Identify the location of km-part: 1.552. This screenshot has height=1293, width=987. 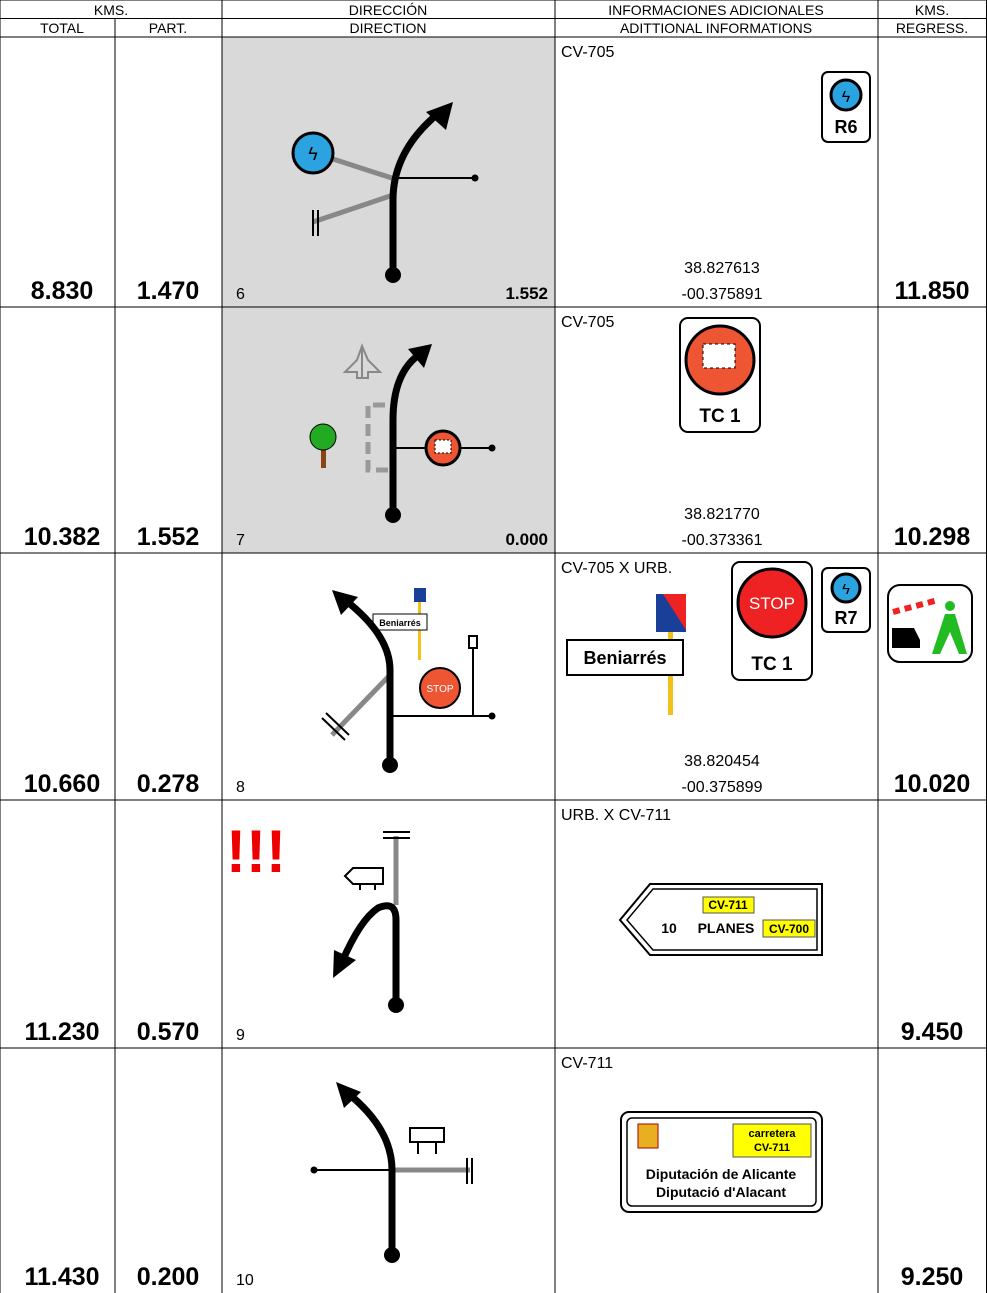
(168, 537).